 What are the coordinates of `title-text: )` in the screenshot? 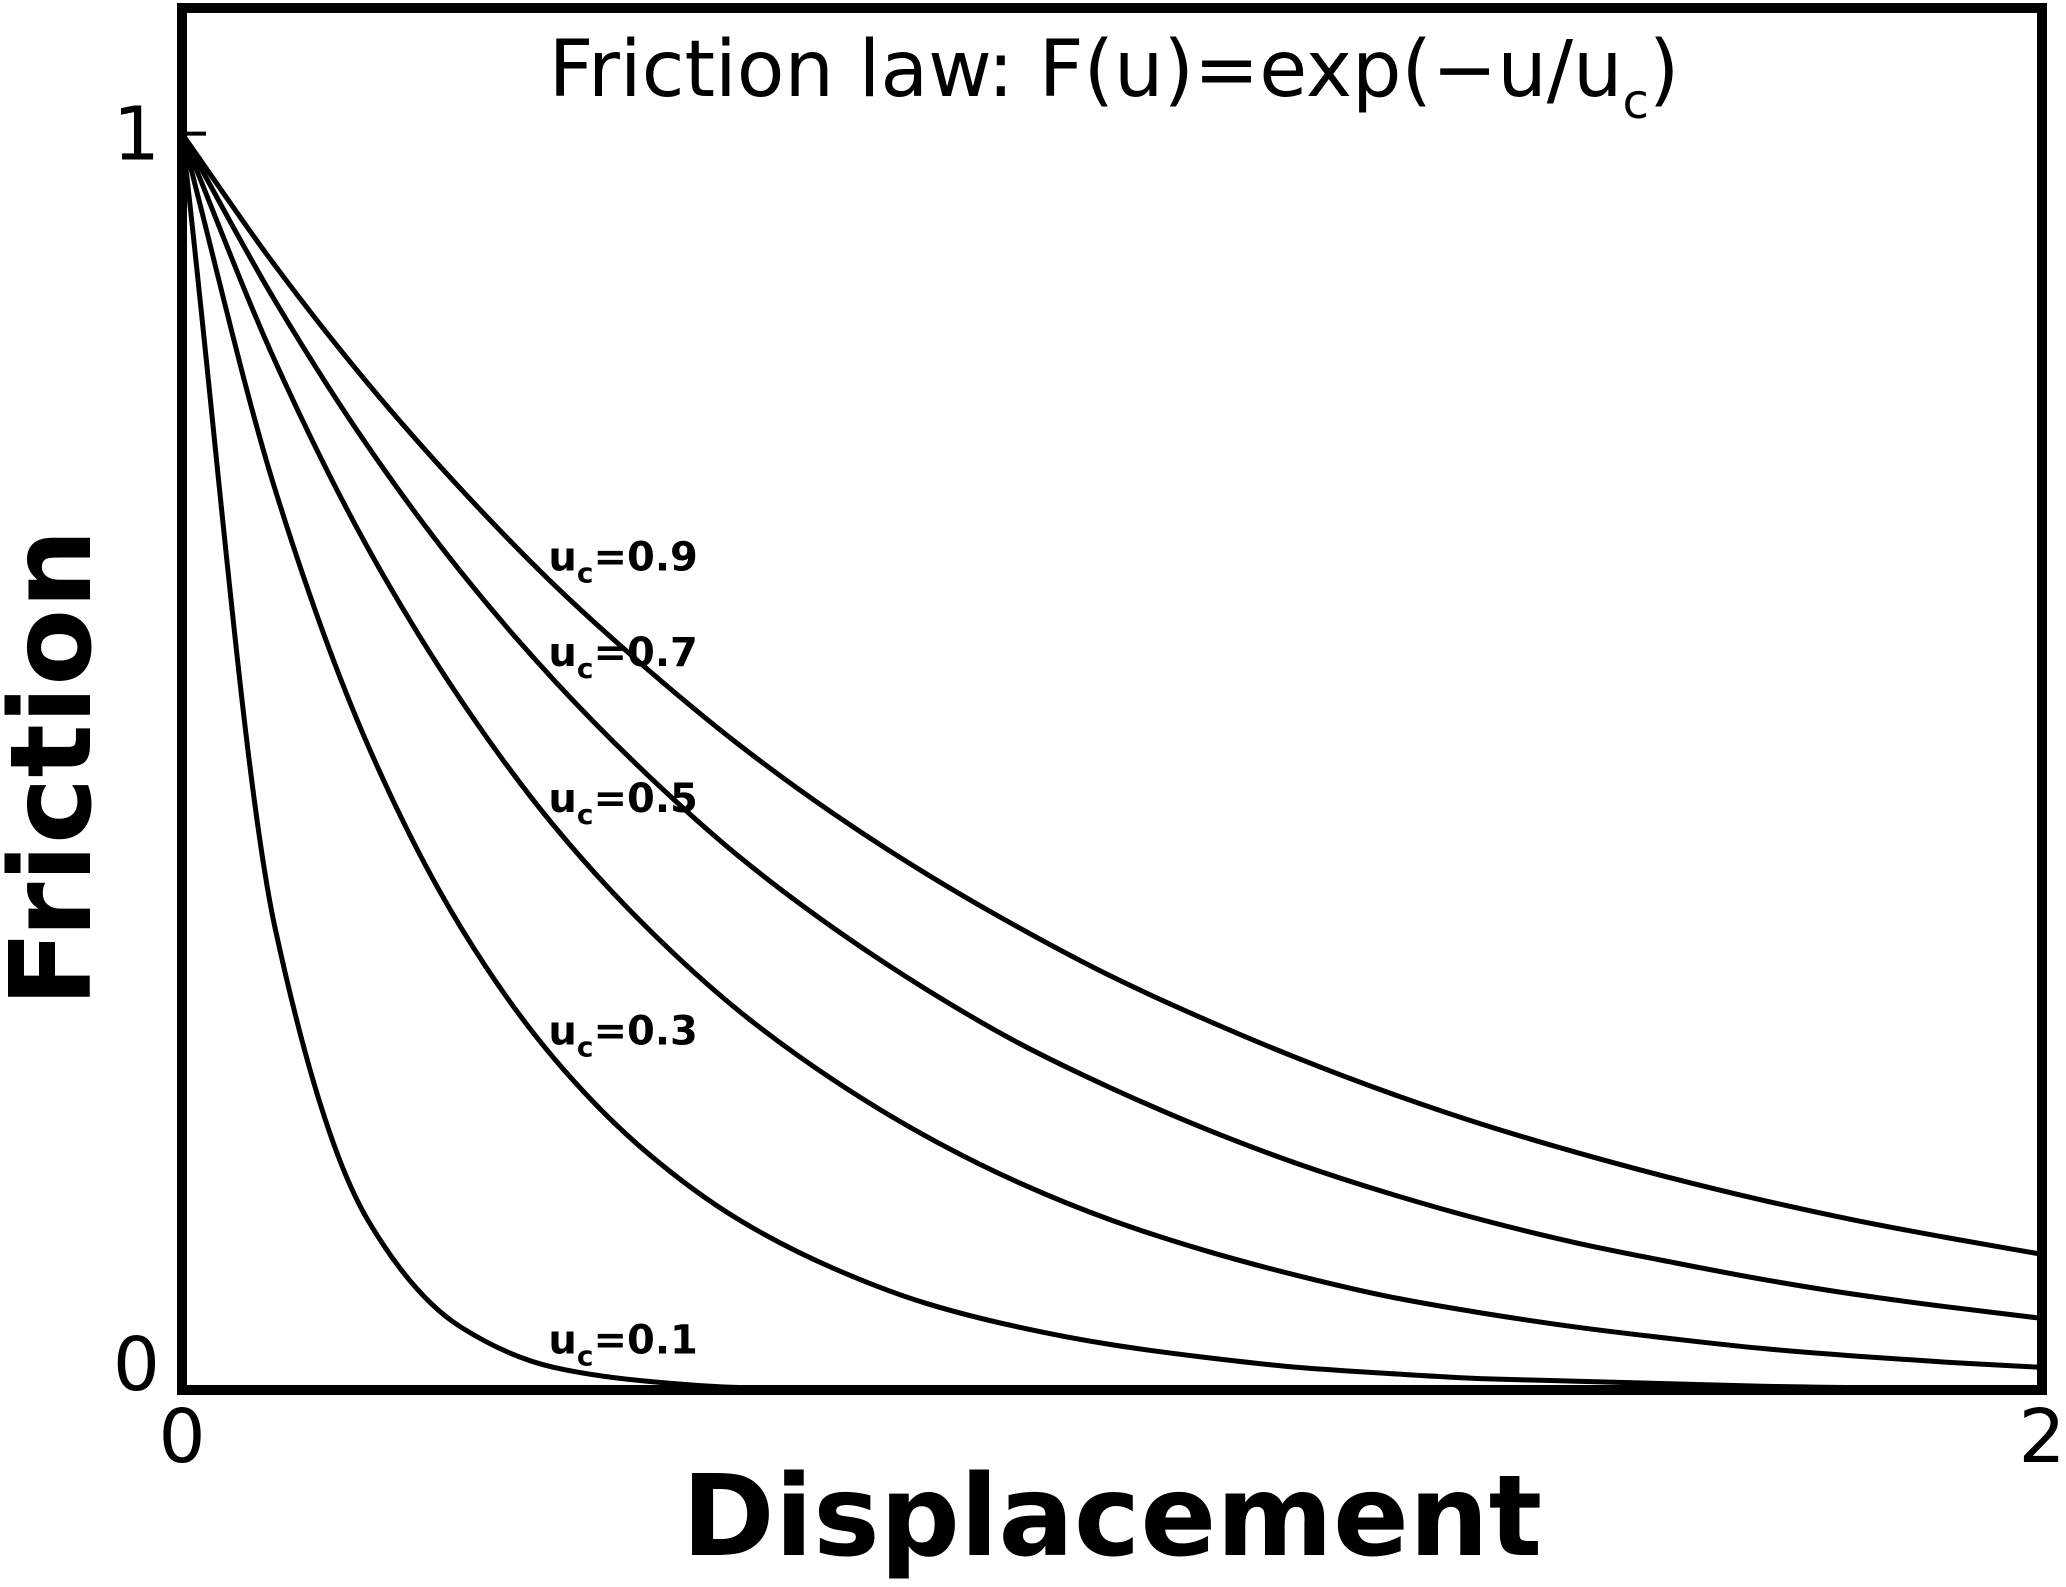 It's located at (1664, 70).